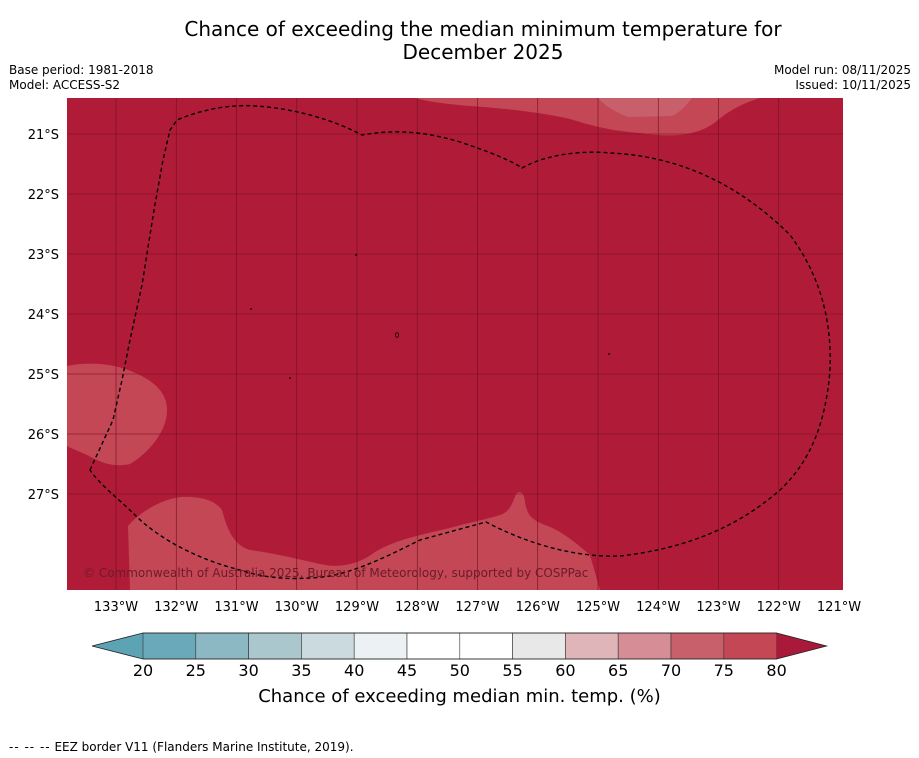 The image size is (919, 758). I want to click on title-line-2: December 2025, so click(483, 52).